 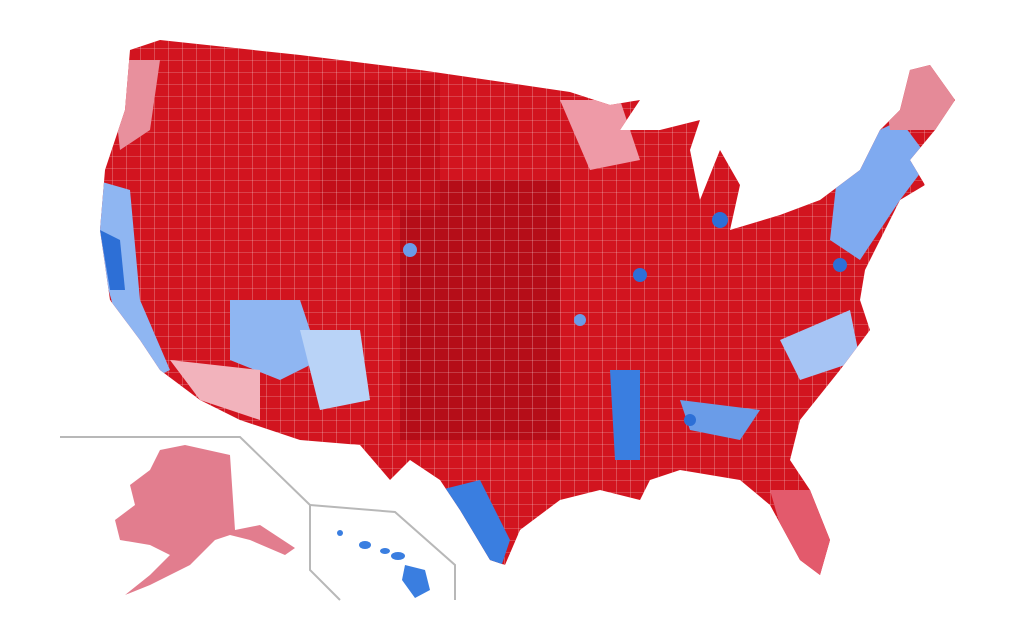 I want to click on coast-region, so click(x=135, y=280).